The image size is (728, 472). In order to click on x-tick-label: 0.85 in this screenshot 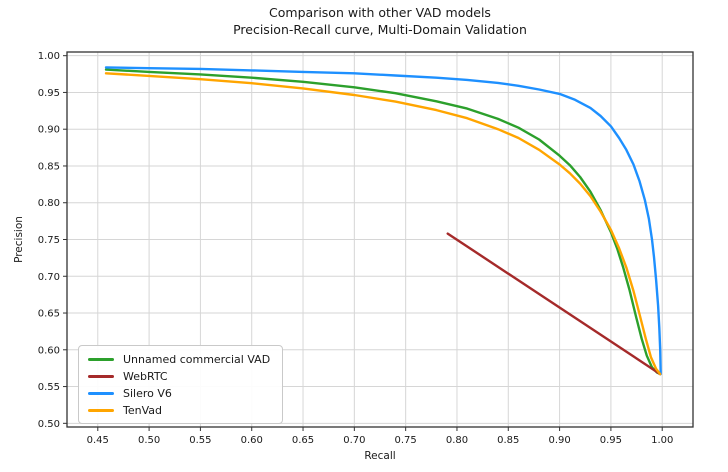, I will do `click(508, 440)`.